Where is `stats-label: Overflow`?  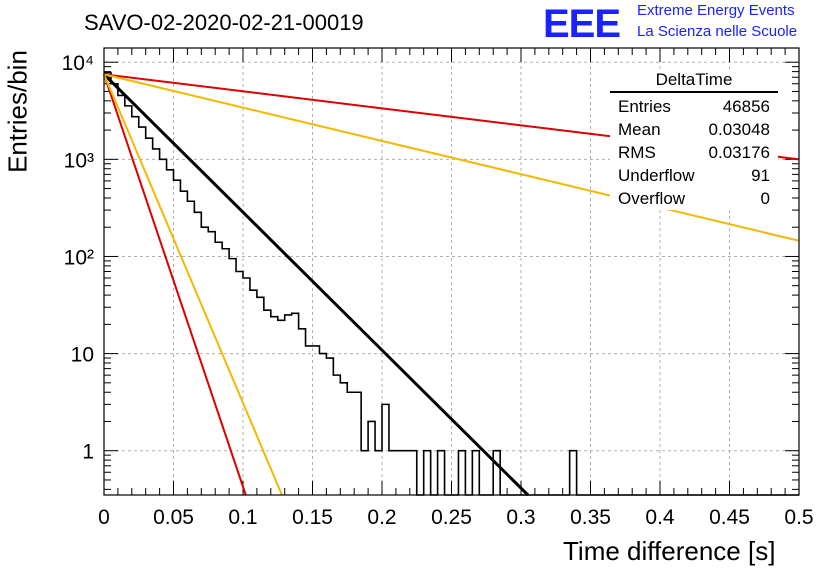
stats-label: Overflow is located at coordinates (652, 198).